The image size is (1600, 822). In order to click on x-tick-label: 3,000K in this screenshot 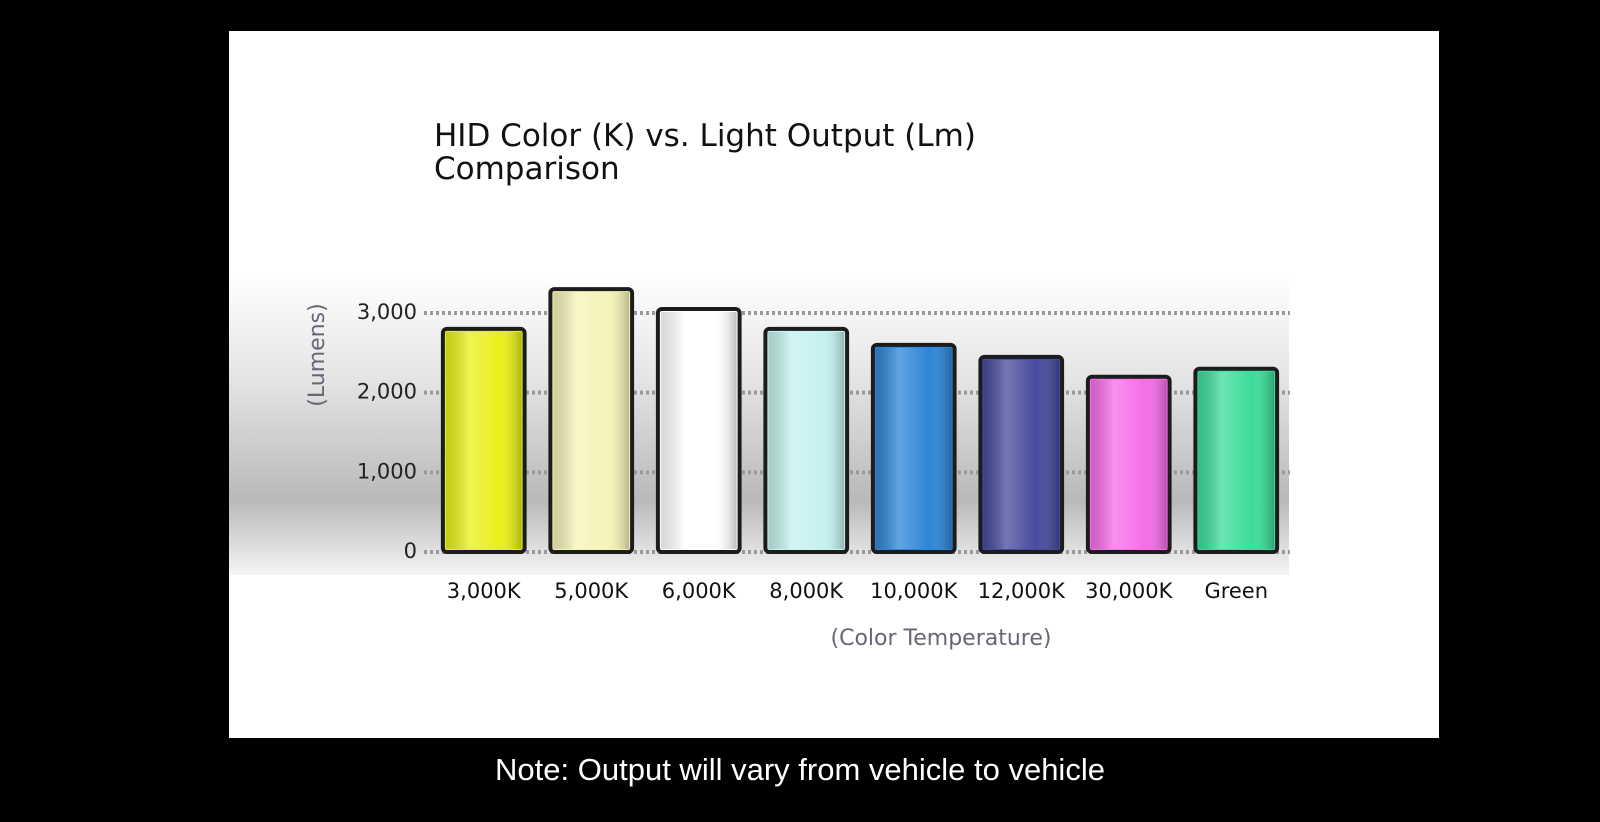, I will do `click(484, 591)`.